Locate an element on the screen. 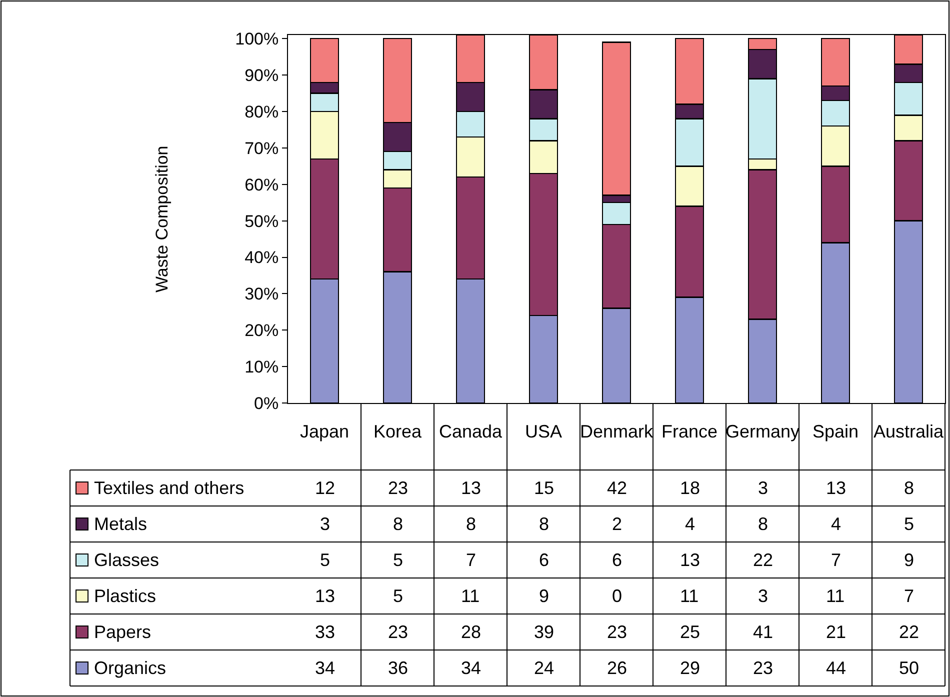 The height and width of the screenshot is (697, 950). x-tick-label: Canada is located at coordinates (471, 432).